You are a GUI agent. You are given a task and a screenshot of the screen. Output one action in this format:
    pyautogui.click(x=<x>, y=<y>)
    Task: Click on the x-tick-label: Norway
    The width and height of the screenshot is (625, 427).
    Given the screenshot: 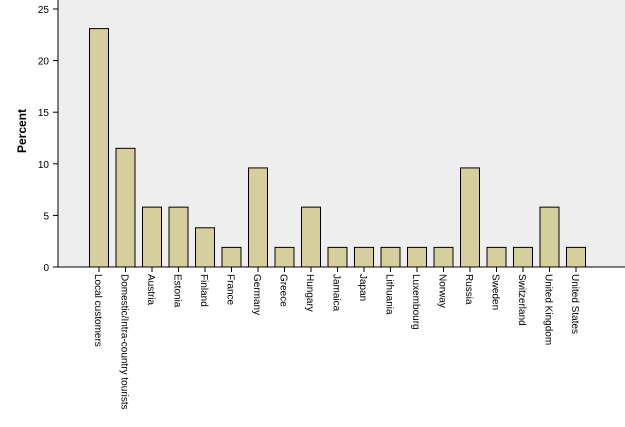 What is the action you would take?
    pyautogui.click(x=442, y=291)
    